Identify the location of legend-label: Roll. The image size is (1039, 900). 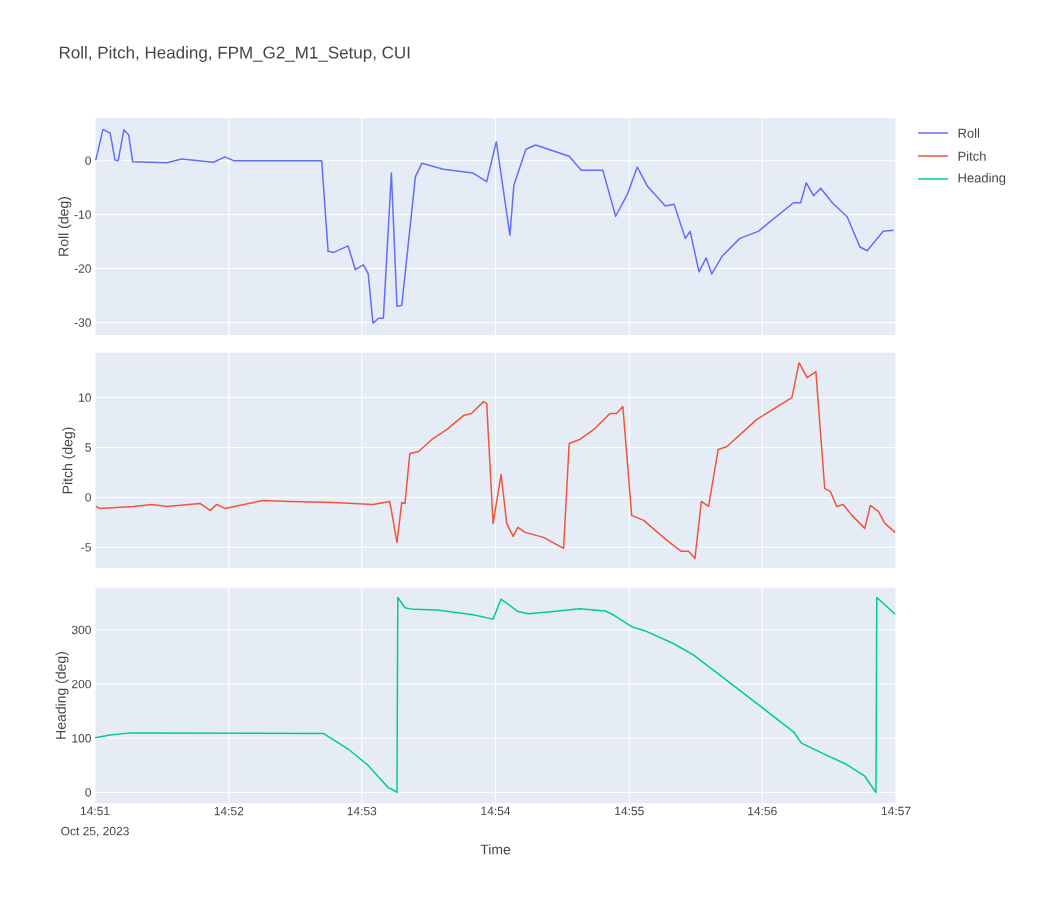
(969, 133).